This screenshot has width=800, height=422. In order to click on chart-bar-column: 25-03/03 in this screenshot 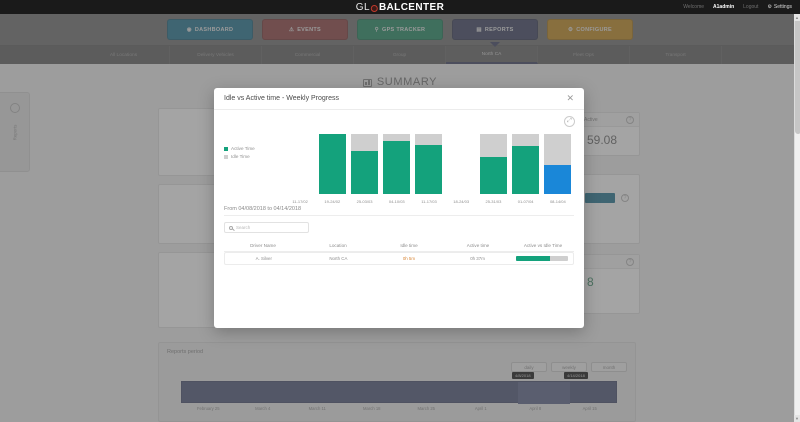, I will do `click(364, 166)`.